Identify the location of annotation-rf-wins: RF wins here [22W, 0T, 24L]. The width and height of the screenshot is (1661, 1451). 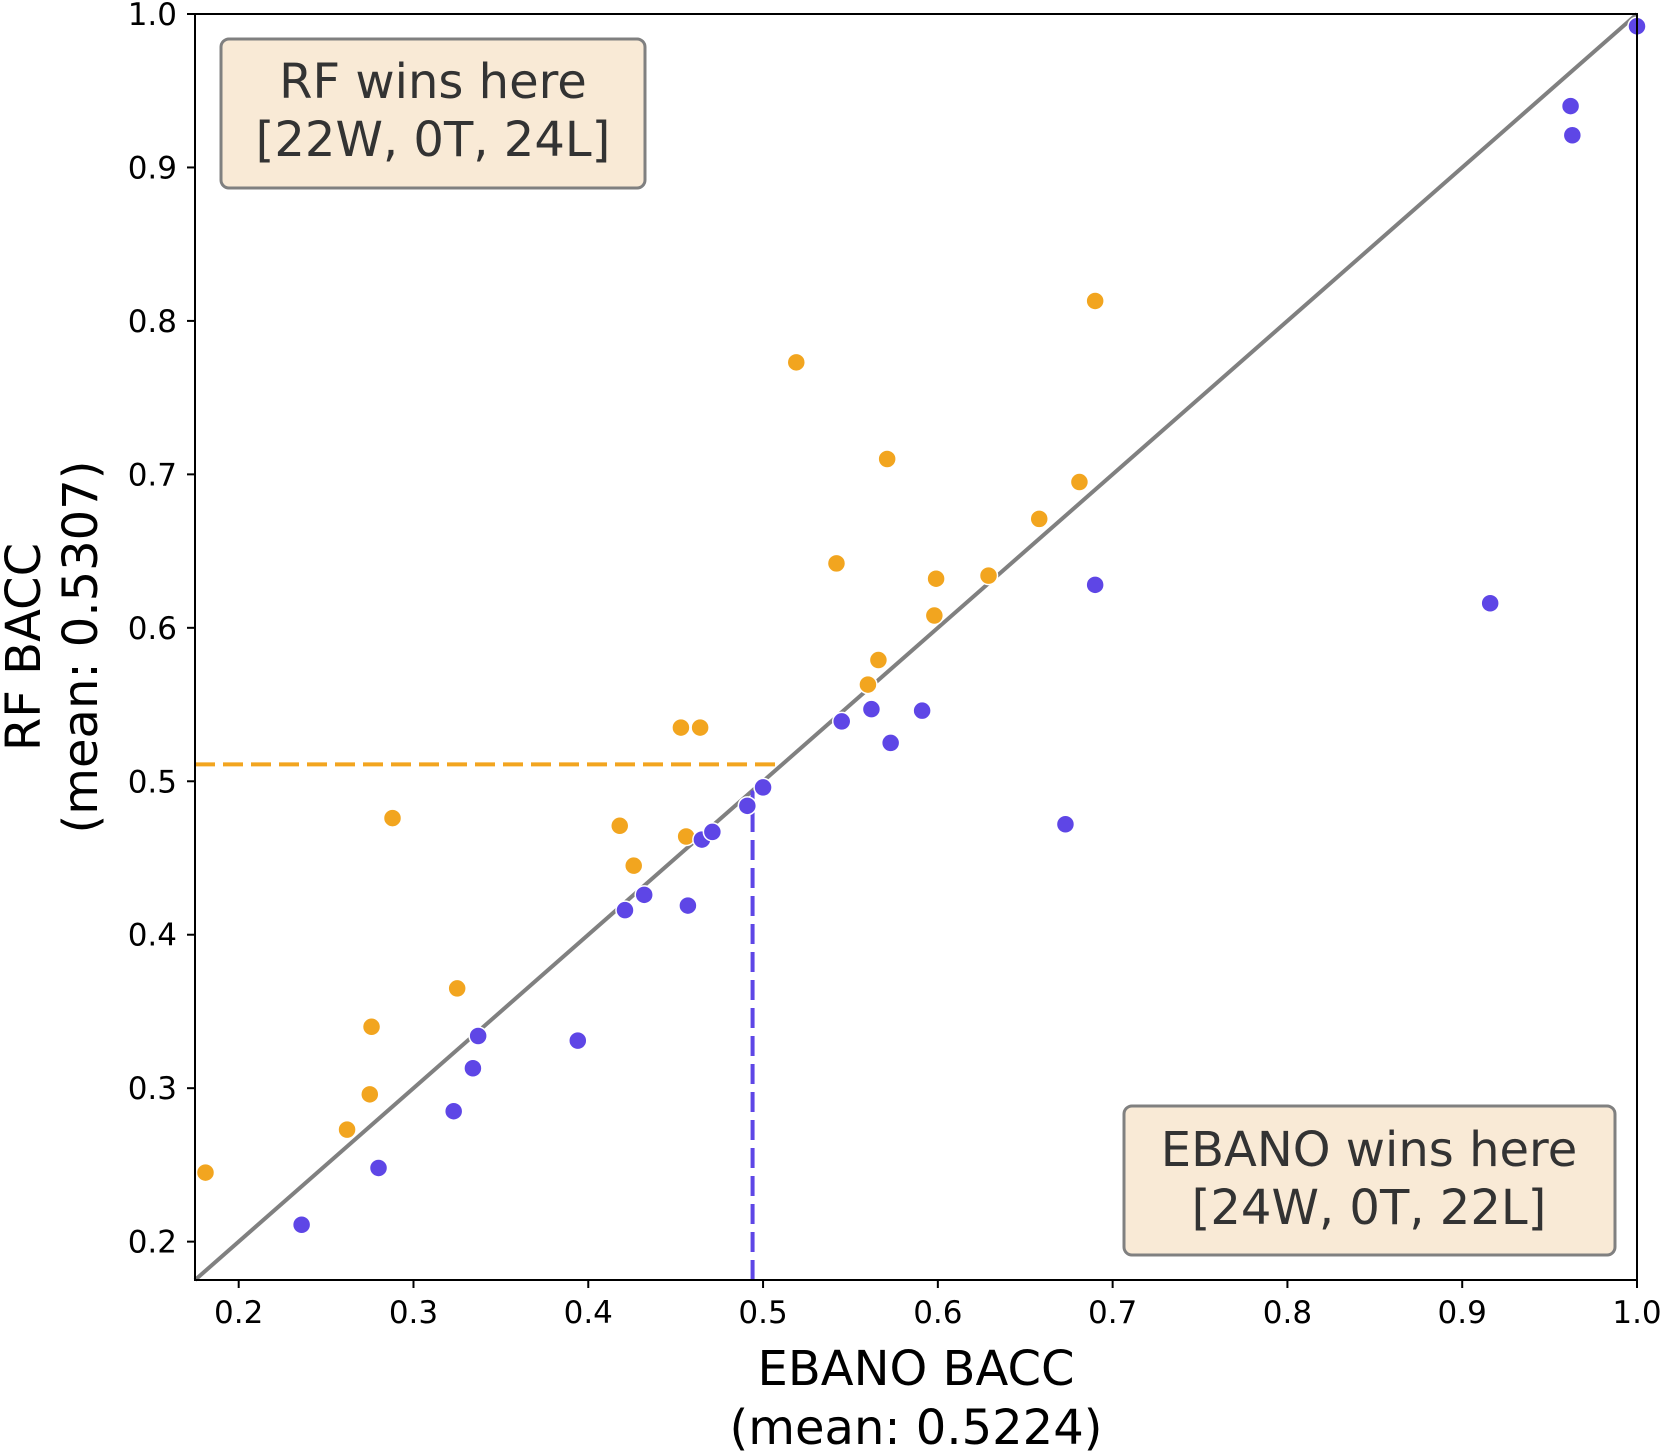
(433, 113).